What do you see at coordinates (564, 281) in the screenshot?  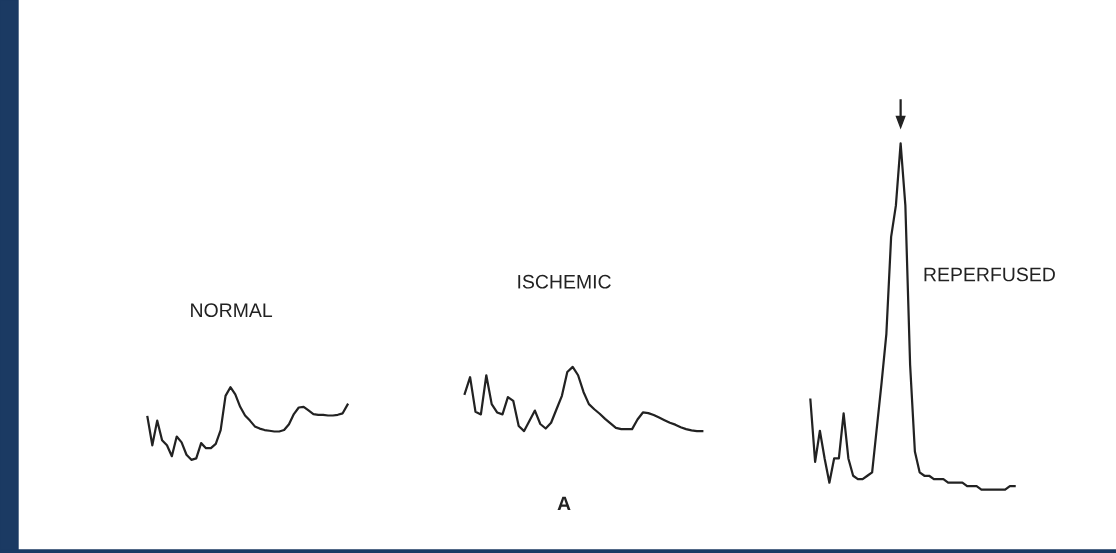 I see `chart-title: ISCHEMIC` at bounding box center [564, 281].